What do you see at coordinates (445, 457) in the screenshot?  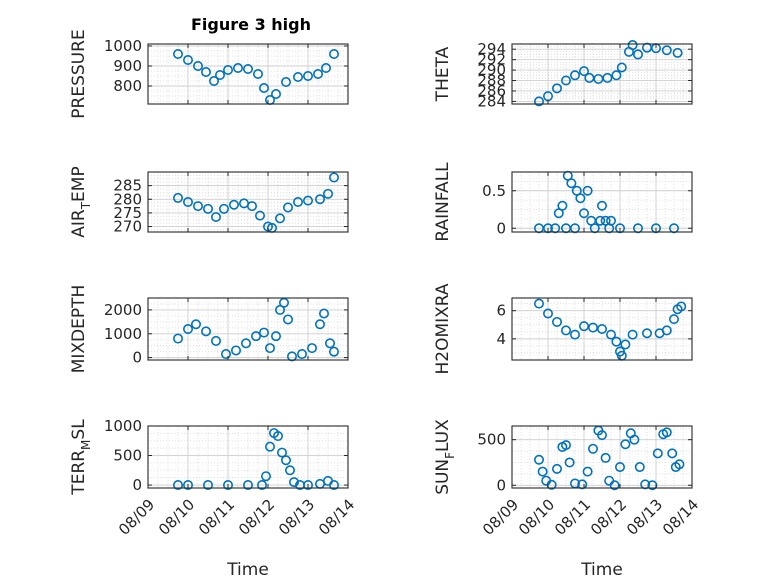 I see `y-axis-label: SUNFLUX` at bounding box center [445, 457].